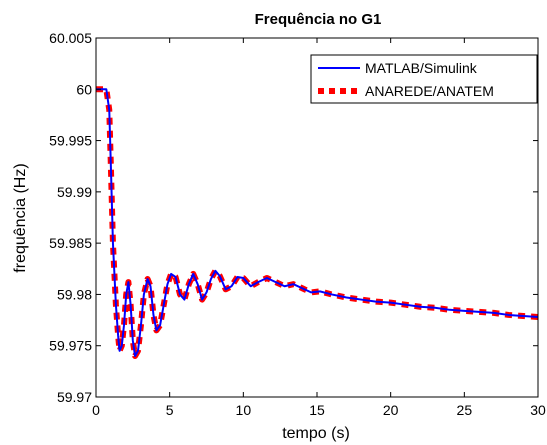 The height and width of the screenshot is (445, 547). I want to click on y-tick-label: 60, so click(84, 89).